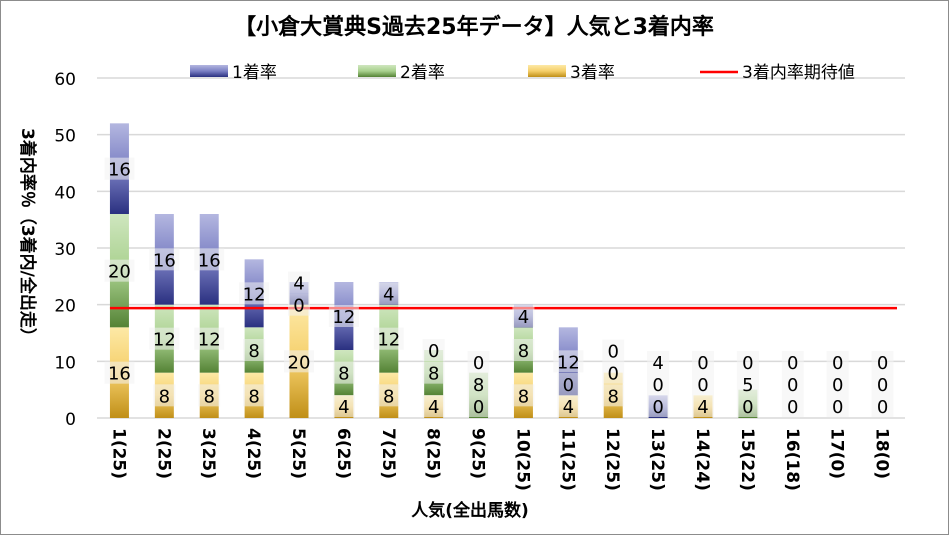 The width and height of the screenshot is (949, 535). What do you see at coordinates (567, 459) in the screenshot?
I see `x-tick-label: 11(25)` at bounding box center [567, 459].